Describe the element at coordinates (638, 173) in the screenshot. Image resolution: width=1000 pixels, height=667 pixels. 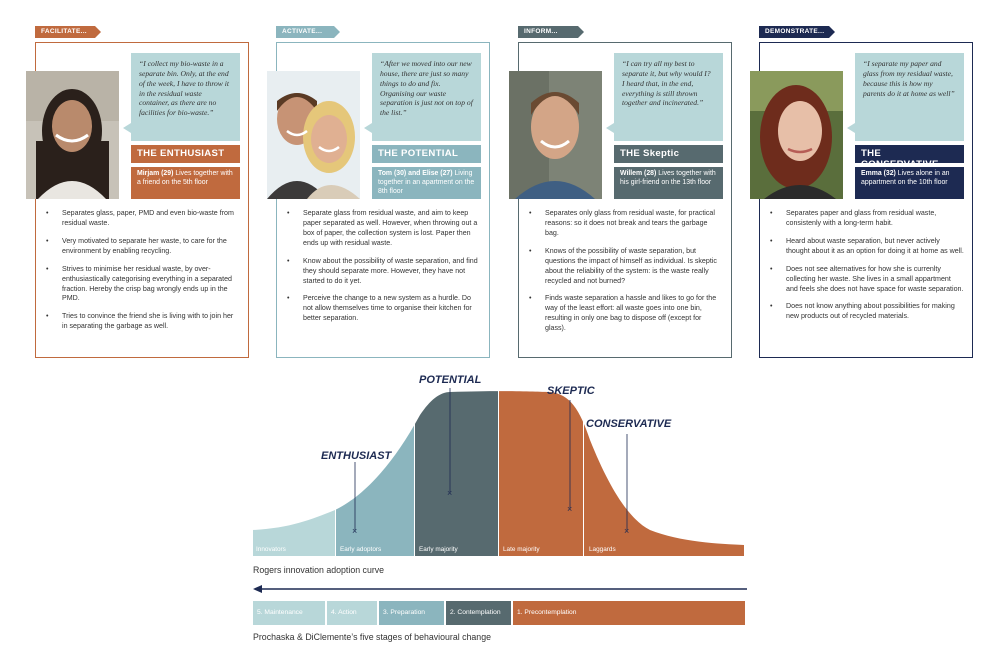
I see `persona-name: Willem (28)` at that location.